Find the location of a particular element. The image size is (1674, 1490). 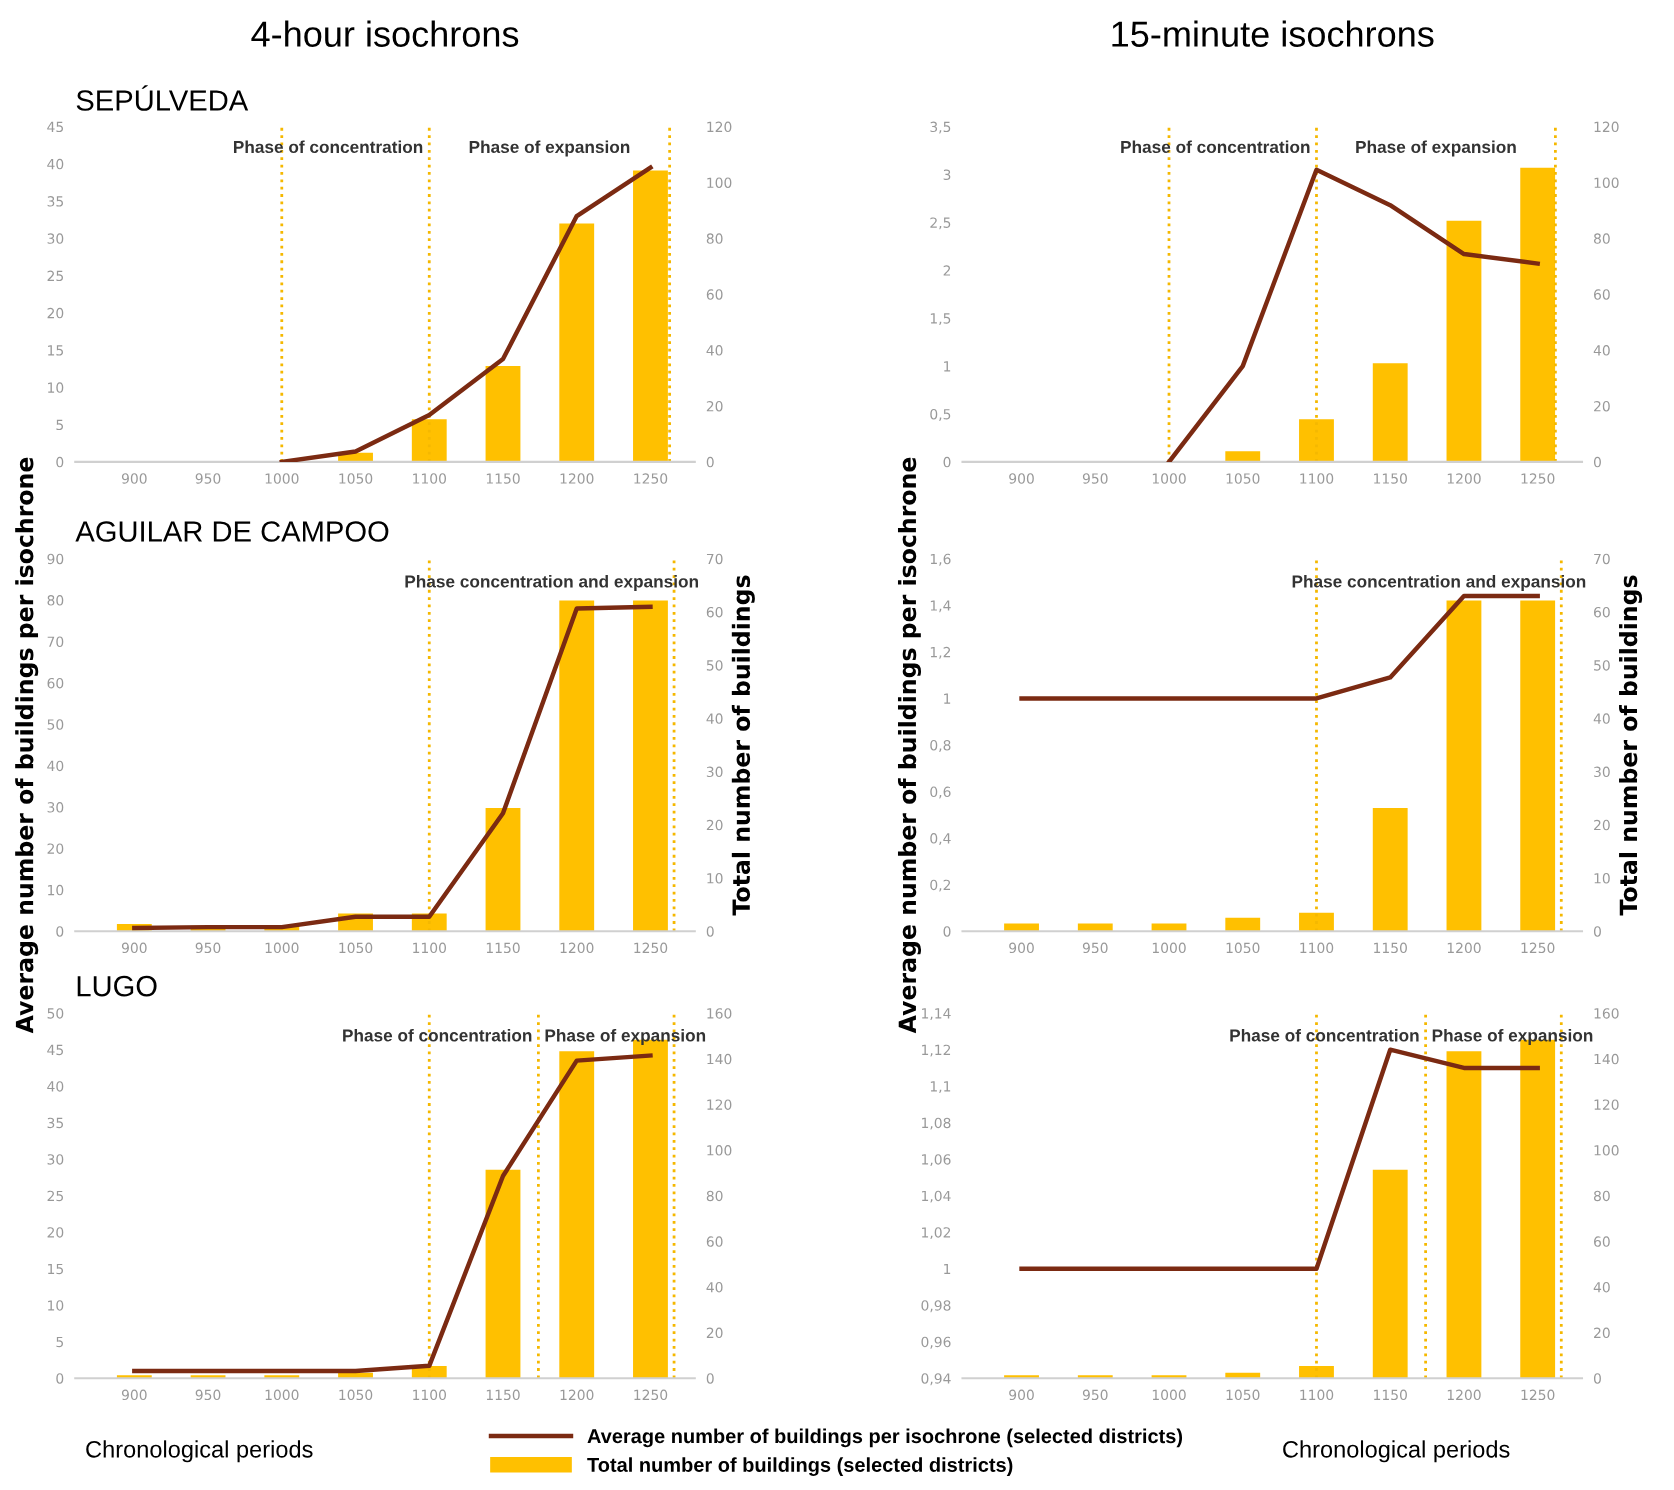

chart-title: 4-hour isochrons is located at coordinates (385, 33).